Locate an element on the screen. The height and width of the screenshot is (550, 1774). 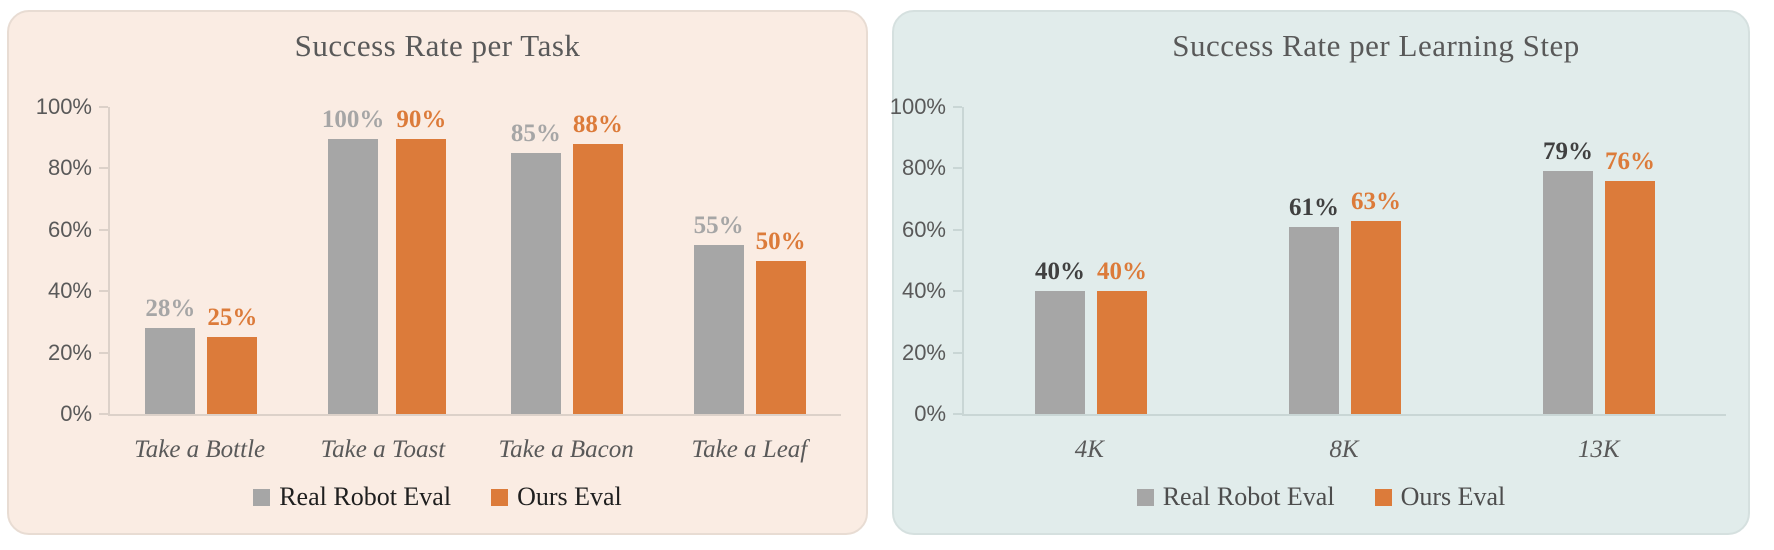
bar-column: 76% is located at coordinates (1630, 260).